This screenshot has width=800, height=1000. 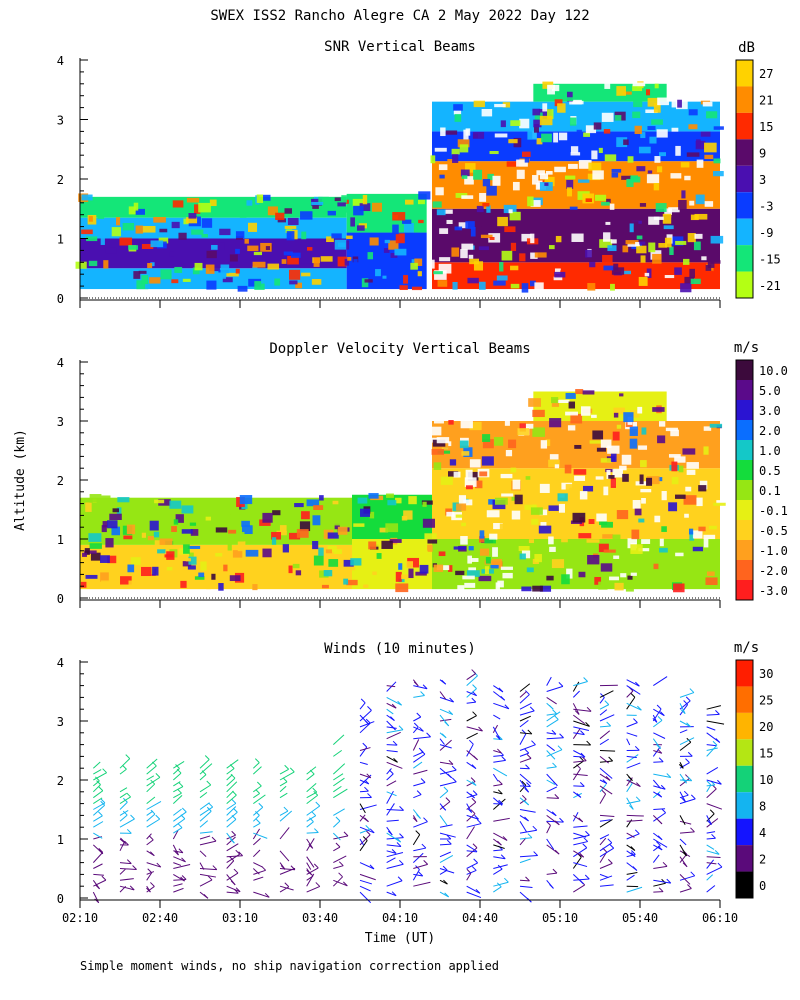 I want to click on panel-title: Winds (10 minutes), so click(x=400, y=649).